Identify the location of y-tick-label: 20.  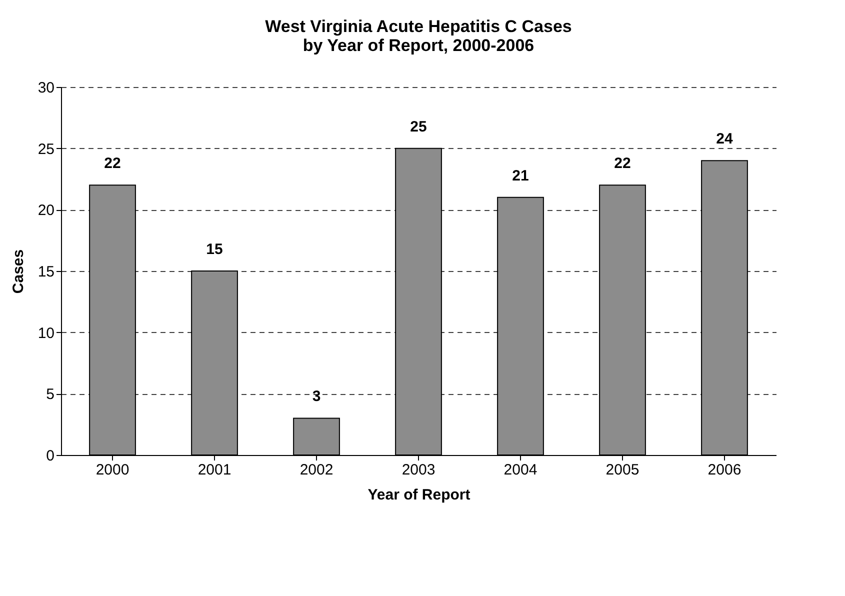
(46, 211).